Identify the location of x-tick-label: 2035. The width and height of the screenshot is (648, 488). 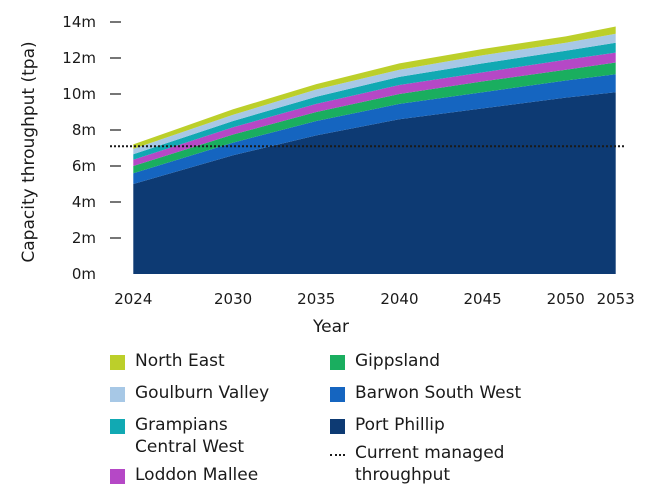
(316, 299).